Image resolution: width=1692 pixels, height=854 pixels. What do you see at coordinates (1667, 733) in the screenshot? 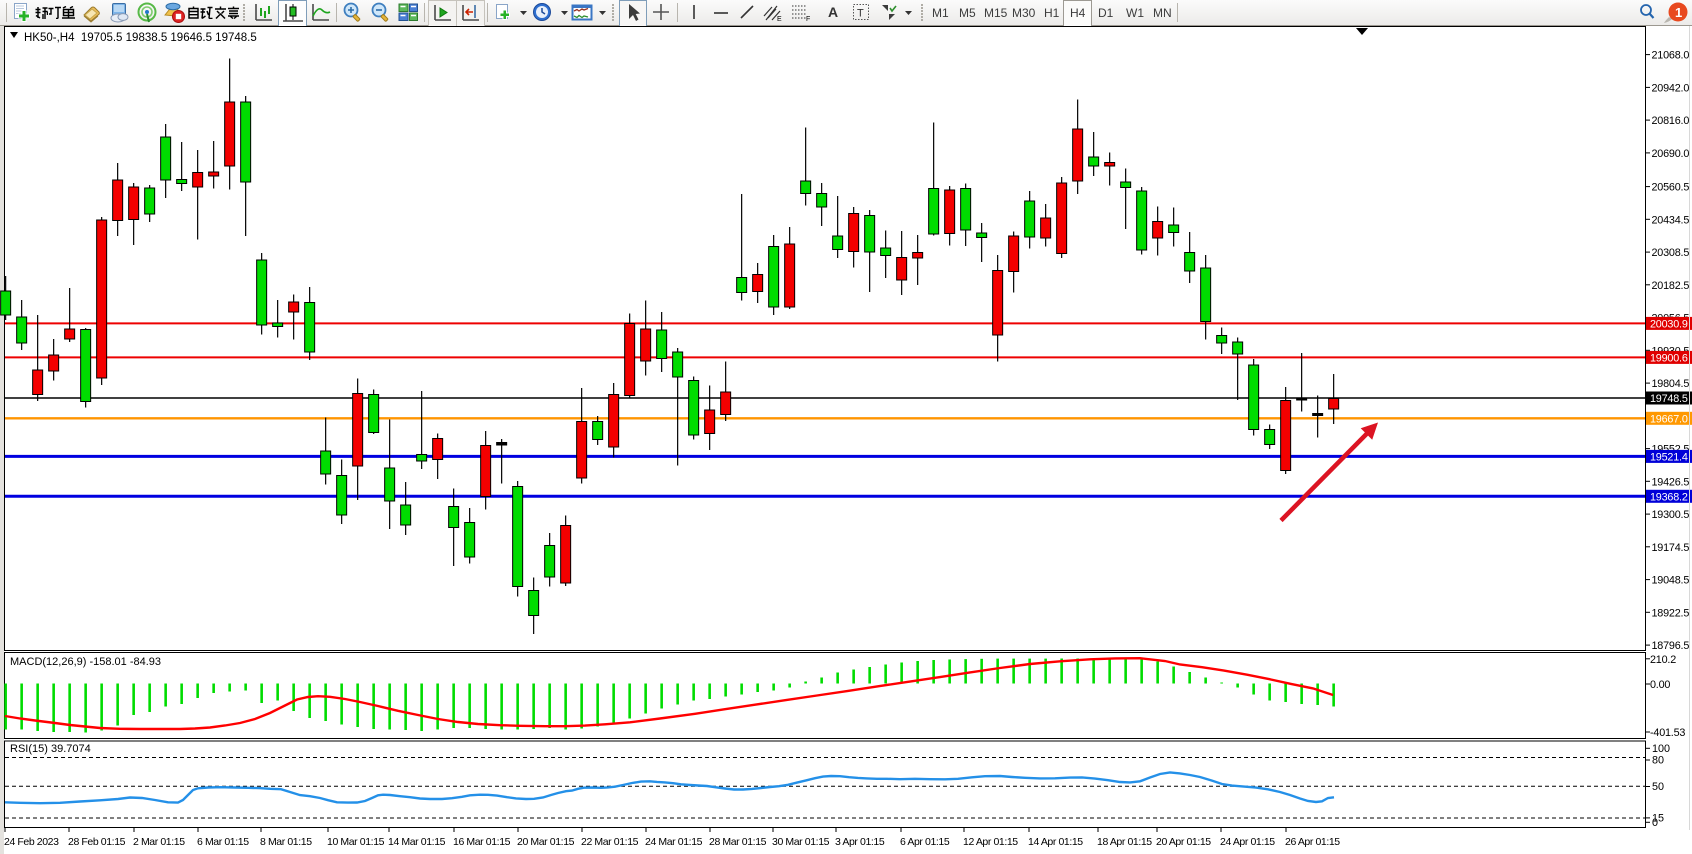
I see `svg-text: -401.53` at bounding box center [1667, 733].